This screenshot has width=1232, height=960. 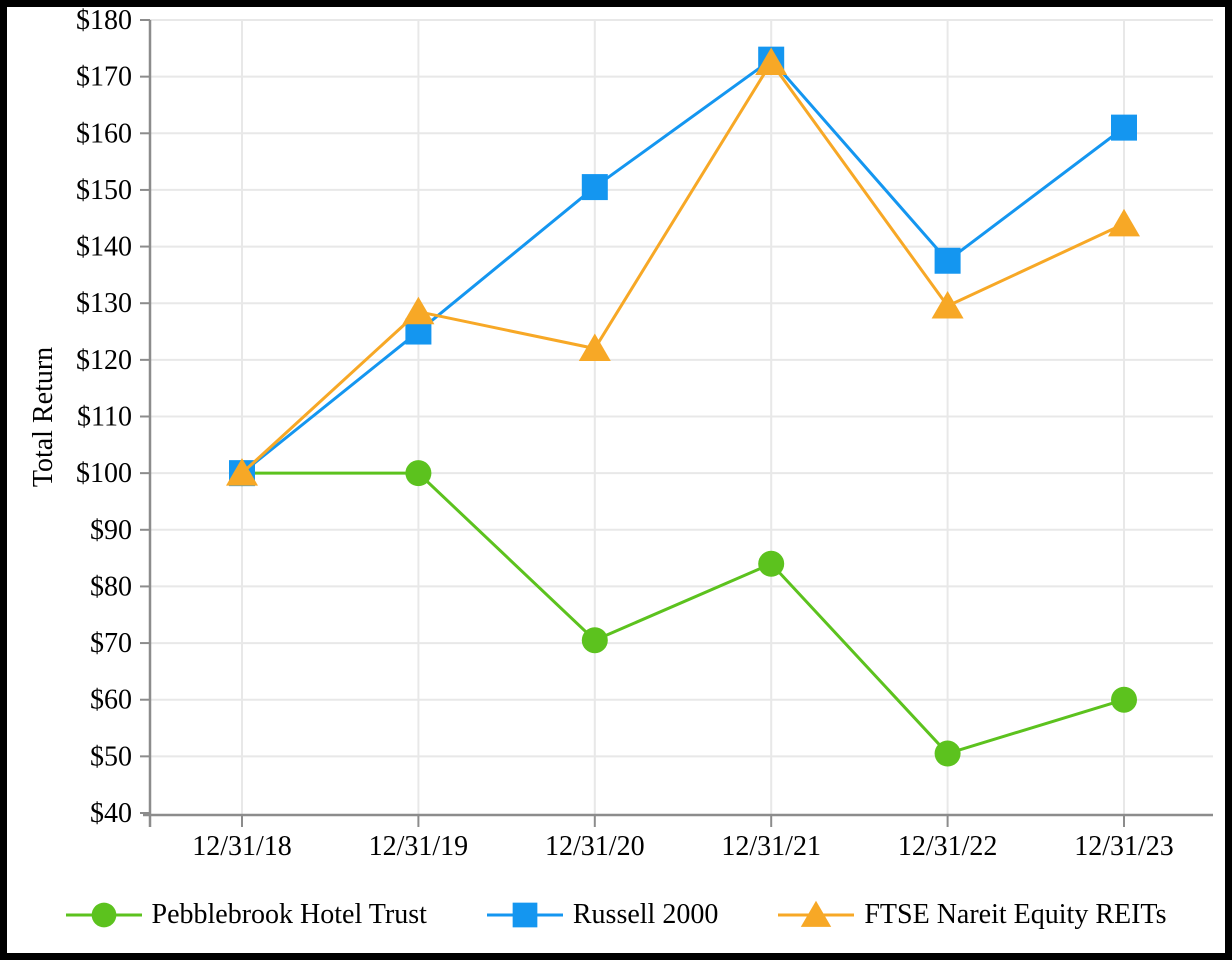 I want to click on legend-swatch-circle-icon, so click(x=103, y=915).